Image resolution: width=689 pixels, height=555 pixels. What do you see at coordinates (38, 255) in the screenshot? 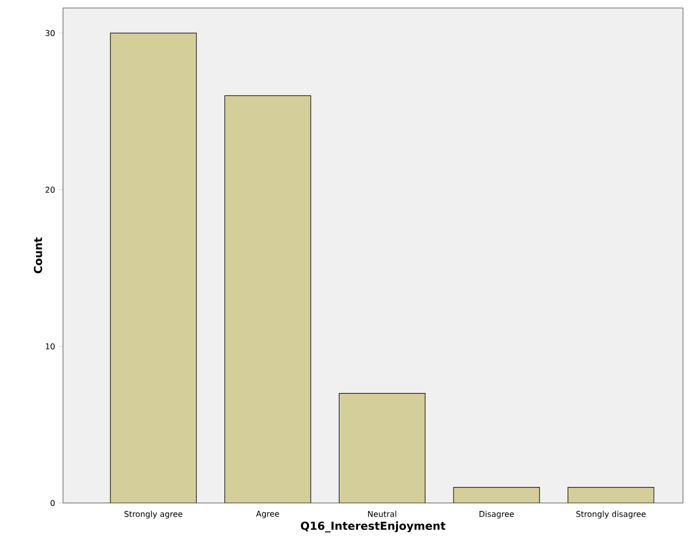
I see `y-axis-title: Count` at bounding box center [38, 255].